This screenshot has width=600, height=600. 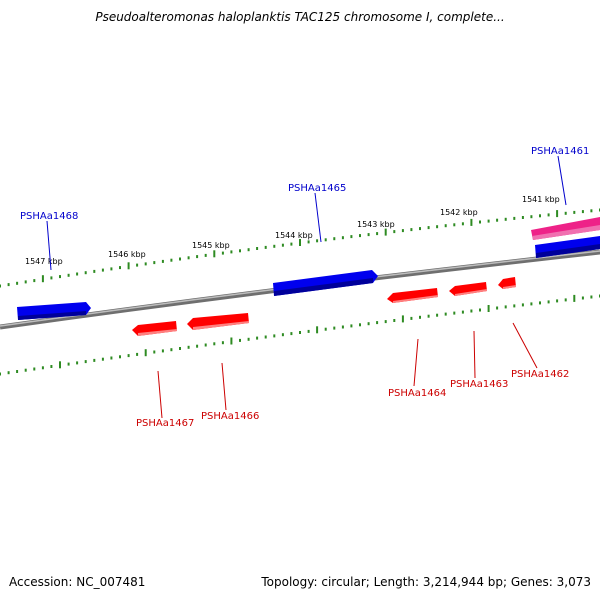 What do you see at coordinates (560, 151) in the screenshot?
I see `gene-label-pshaa1461: PSHAa1461` at bounding box center [560, 151].